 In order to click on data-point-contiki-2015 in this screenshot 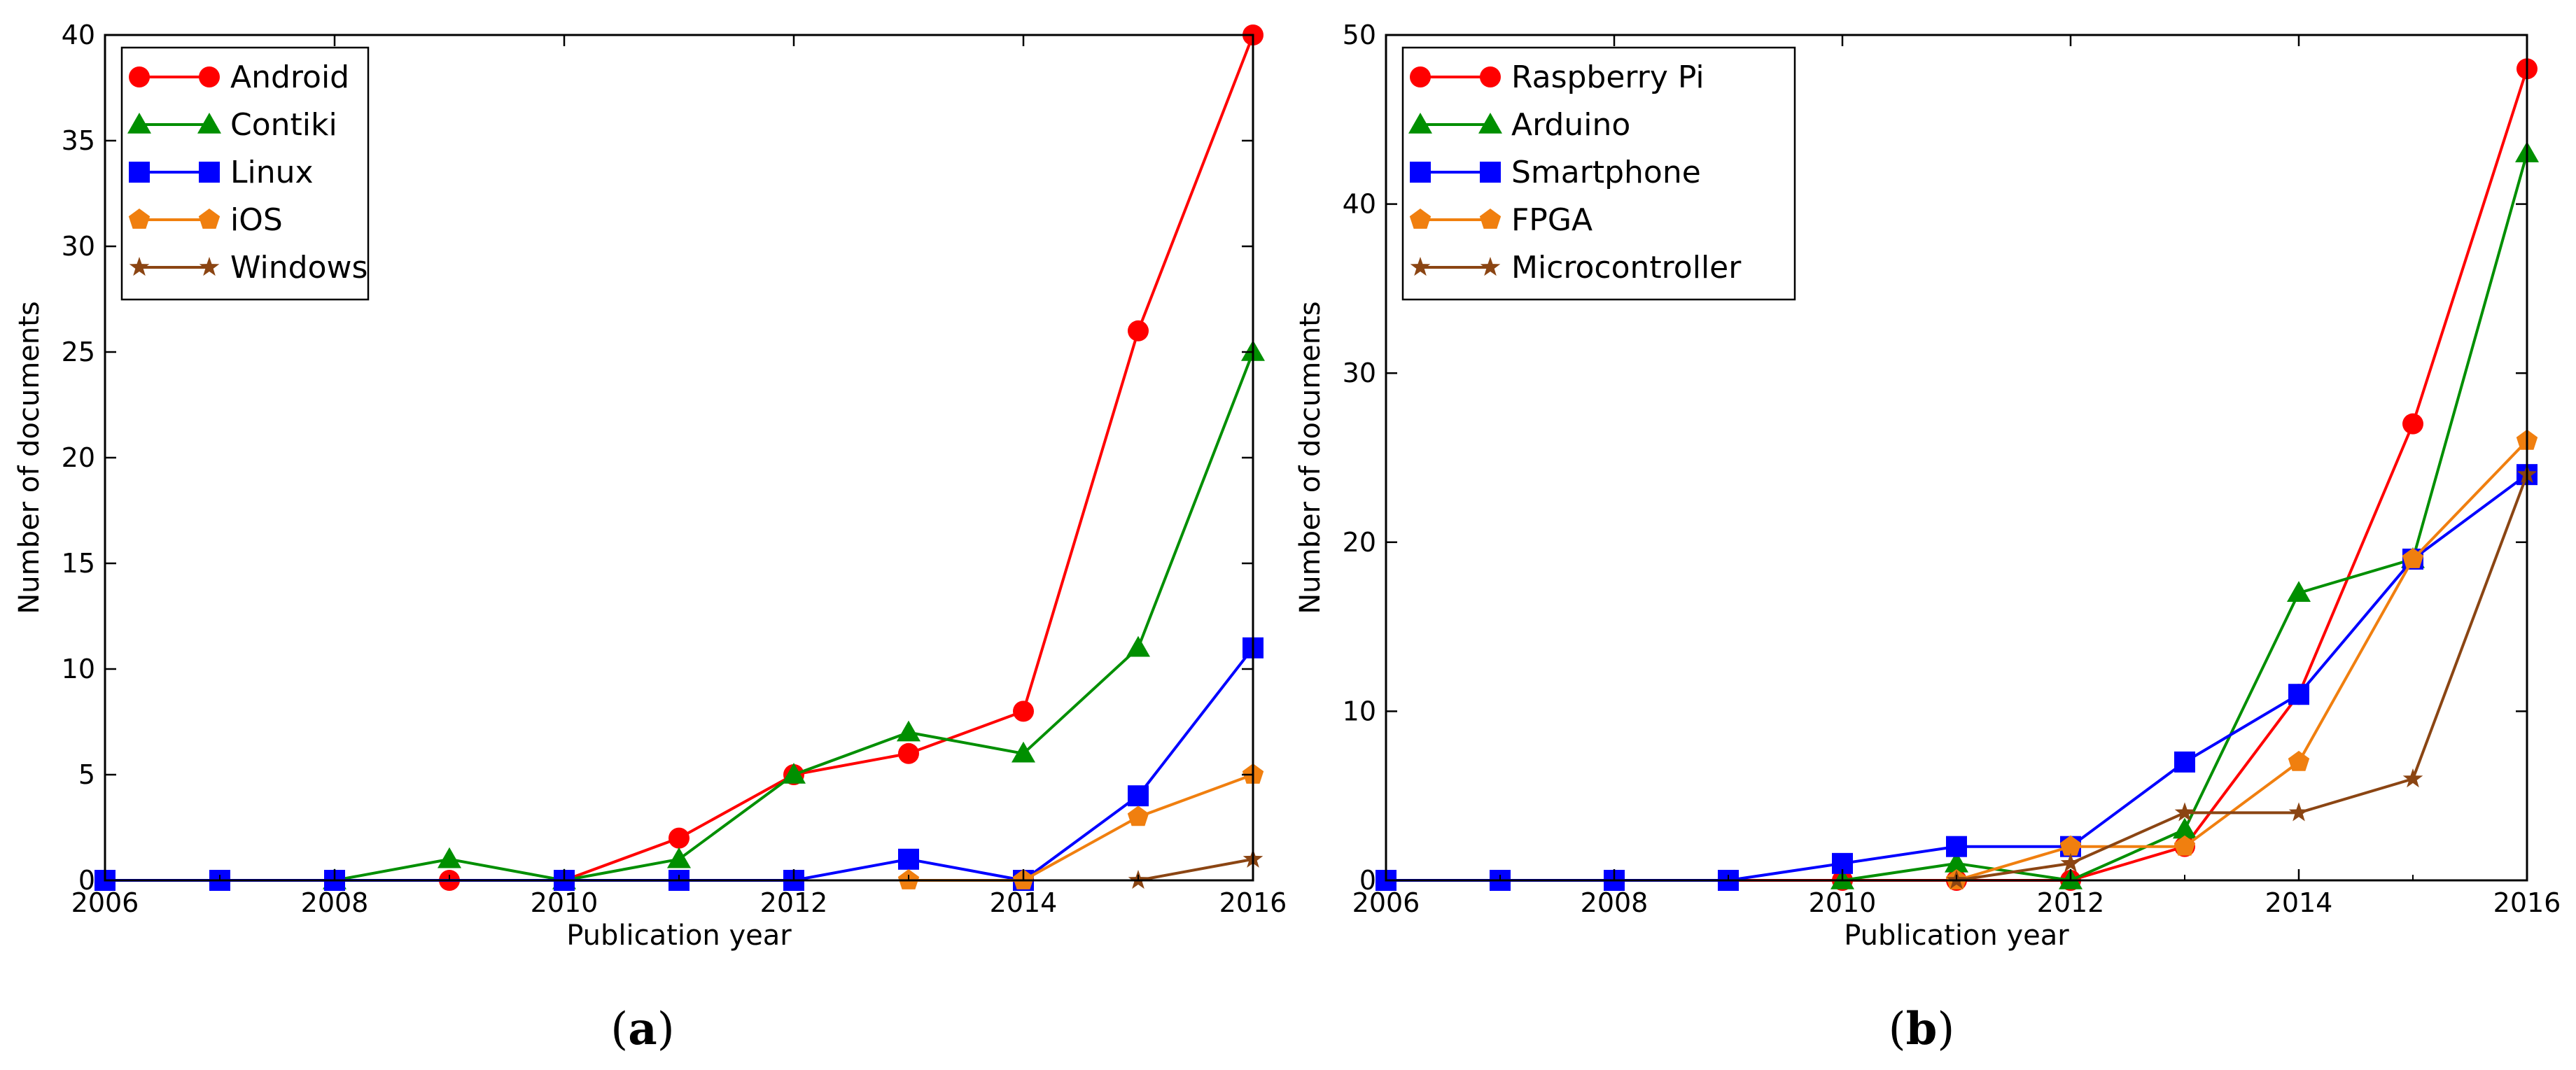, I will do `click(1138, 646)`.